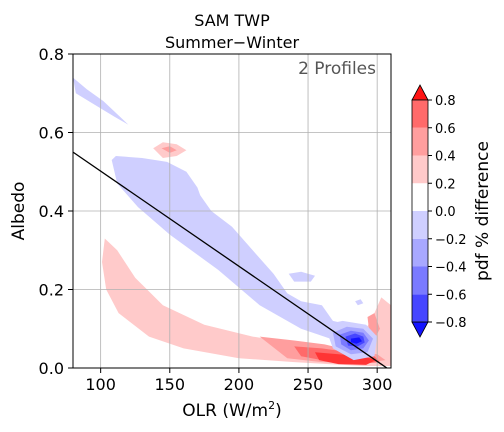 The height and width of the screenshot is (432, 504). Describe the element at coordinates (451, 295) in the screenshot. I see `colorbar-tick-label: −0.6` at that location.